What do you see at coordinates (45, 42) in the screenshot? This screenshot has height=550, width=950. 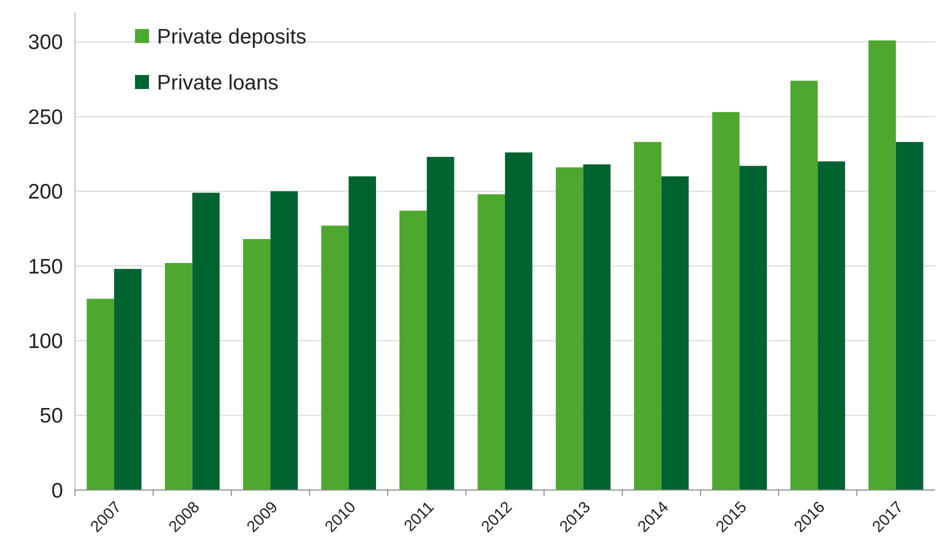 I see `y-tick-label: 300` at bounding box center [45, 42].